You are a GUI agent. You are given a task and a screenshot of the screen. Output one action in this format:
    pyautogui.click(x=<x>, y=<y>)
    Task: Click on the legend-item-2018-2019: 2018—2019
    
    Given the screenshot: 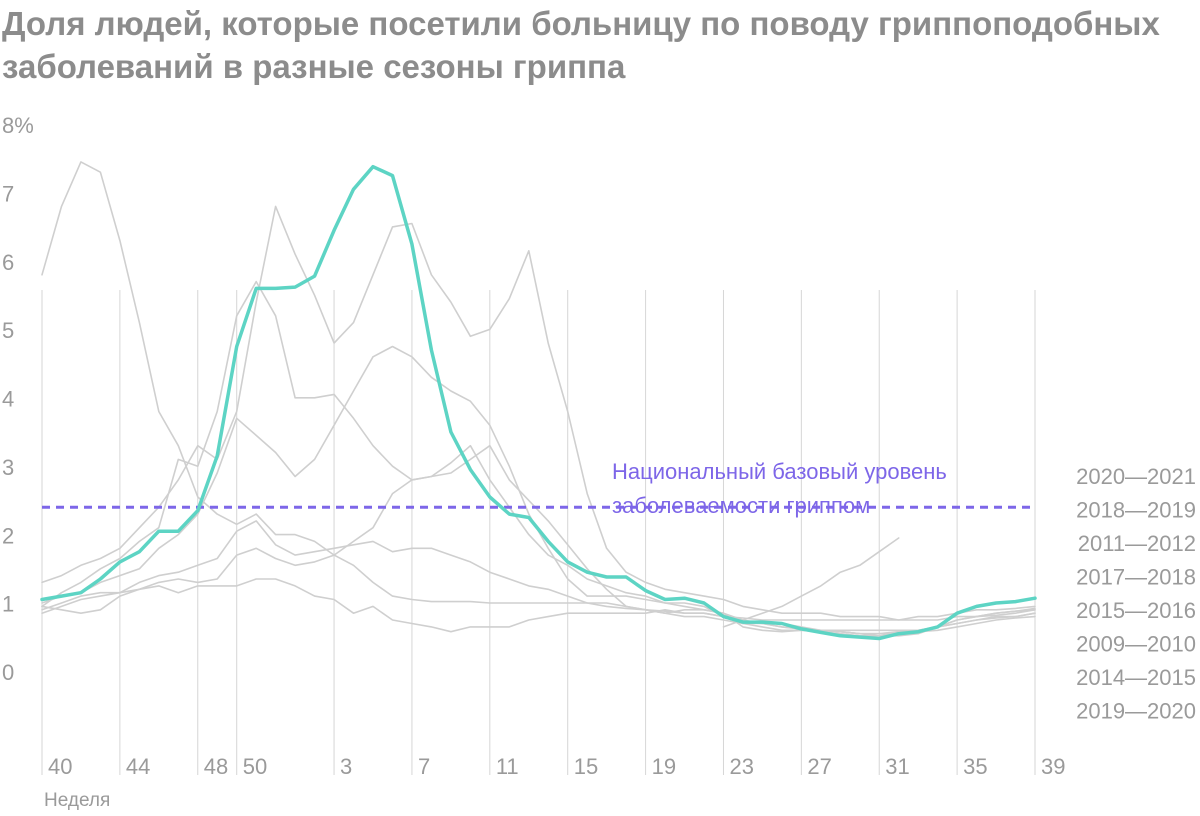 What is the action you would take?
    pyautogui.click(x=1136, y=510)
    